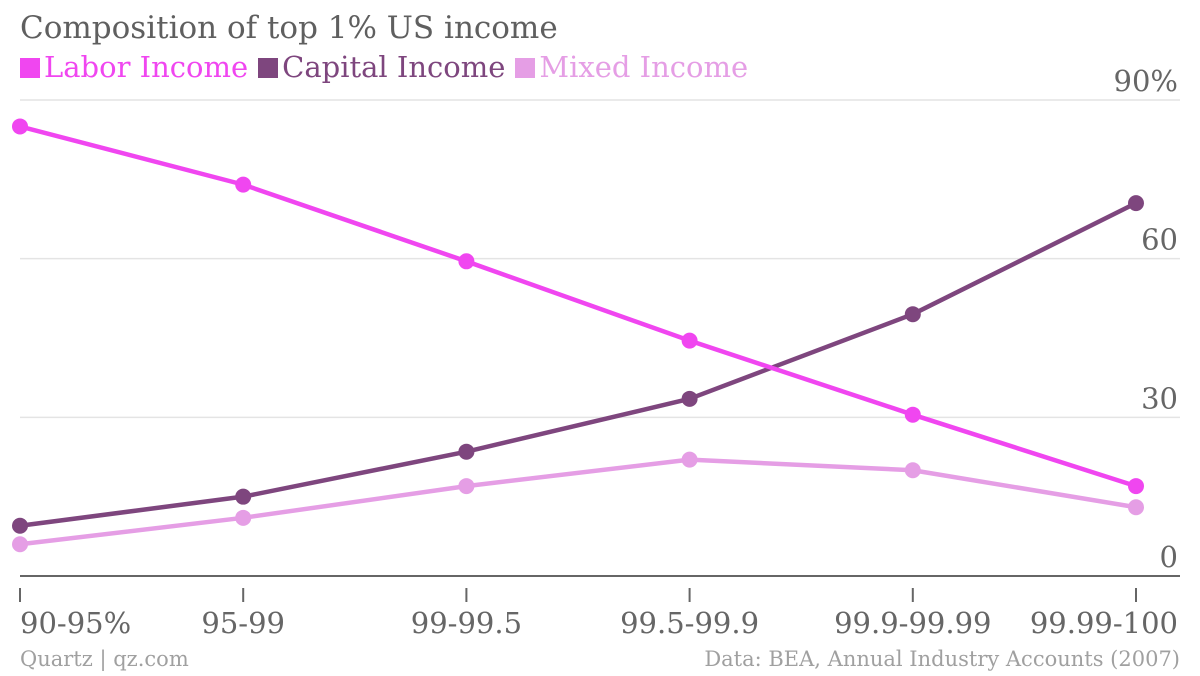  Describe the element at coordinates (1104, 623) in the screenshot. I see `x-tick-label: 99.99-100` at that location.